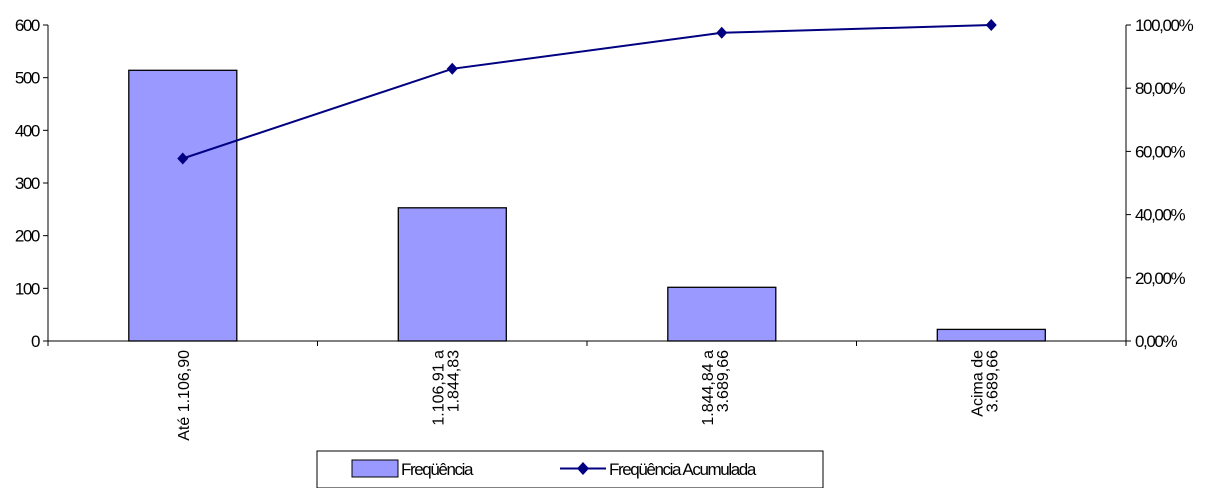  Describe the element at coordinates (1160, 215) in the screenshot. I see `right-tick-label: 40,00%` at that location.